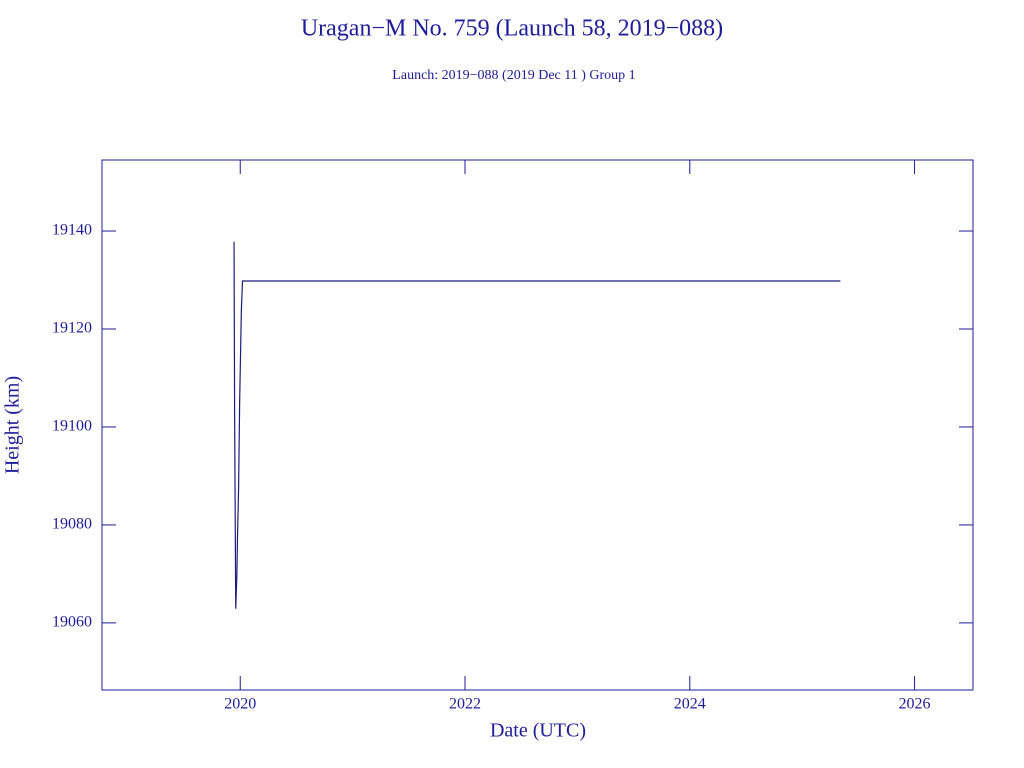 This screenshot has height=768, width=1024. What do you see at coordinates (72, 426) in the screenshot?
I see `y-tick-label: 19100` at bounding box center [72, 426].